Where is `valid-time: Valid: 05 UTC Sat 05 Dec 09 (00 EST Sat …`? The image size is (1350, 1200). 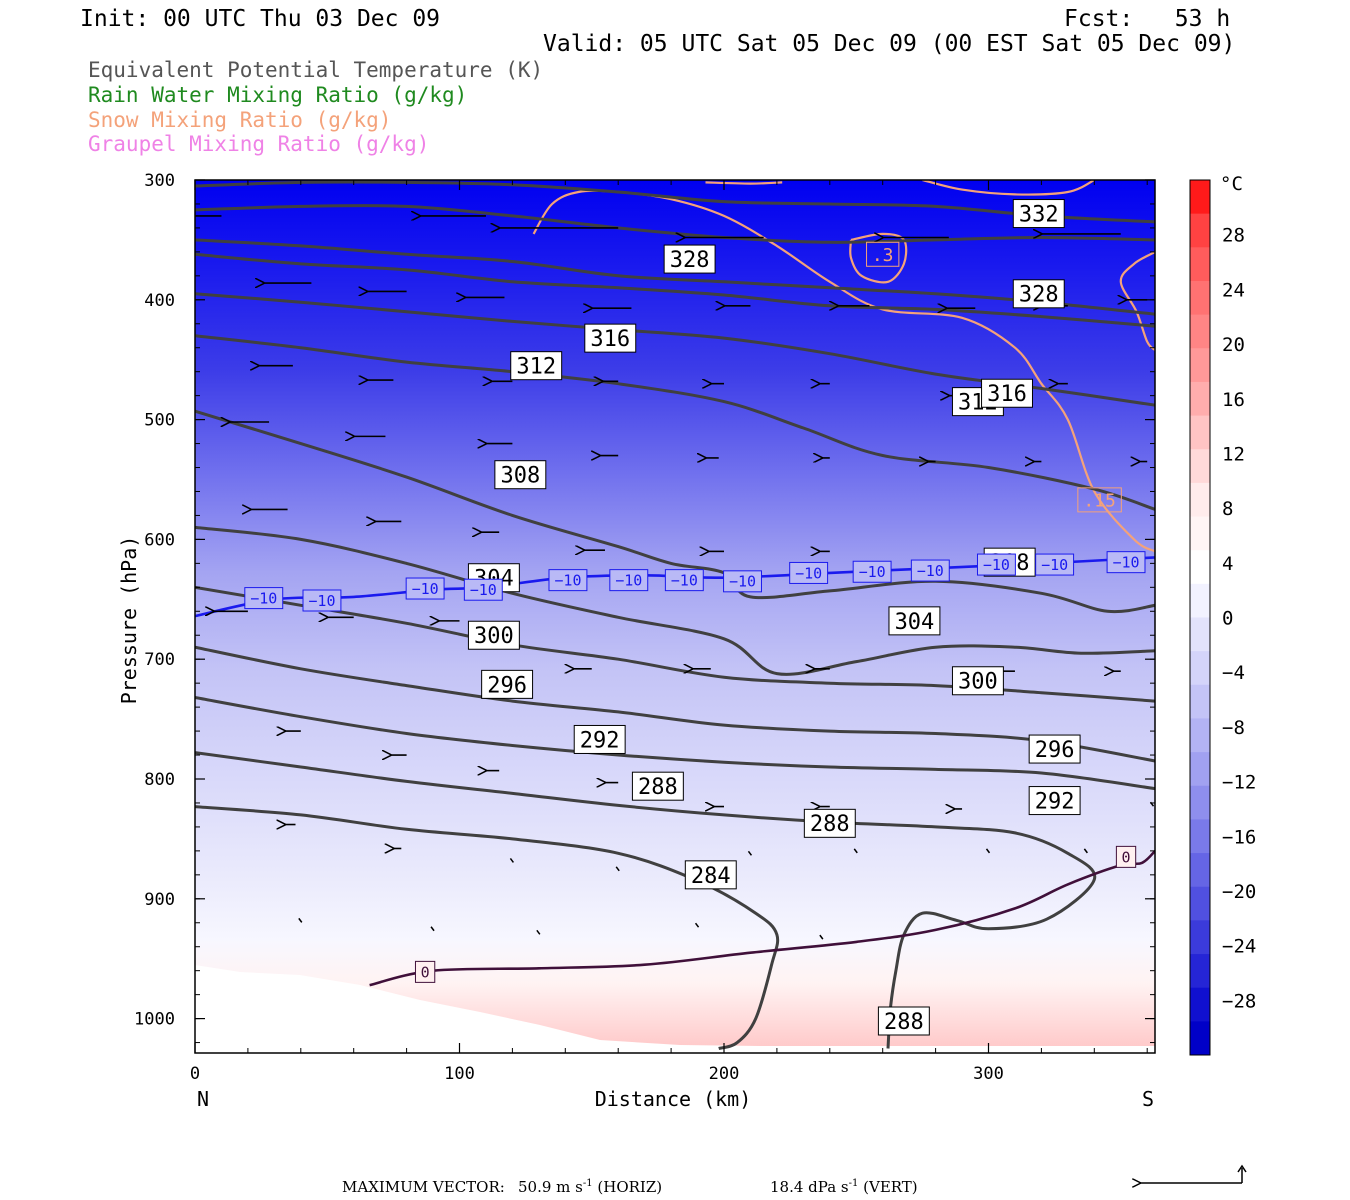
valid-time: Valid: 05 UTC Sat 05 Dec 09 (00 EST Sat … is located at coordinates (889, 44).